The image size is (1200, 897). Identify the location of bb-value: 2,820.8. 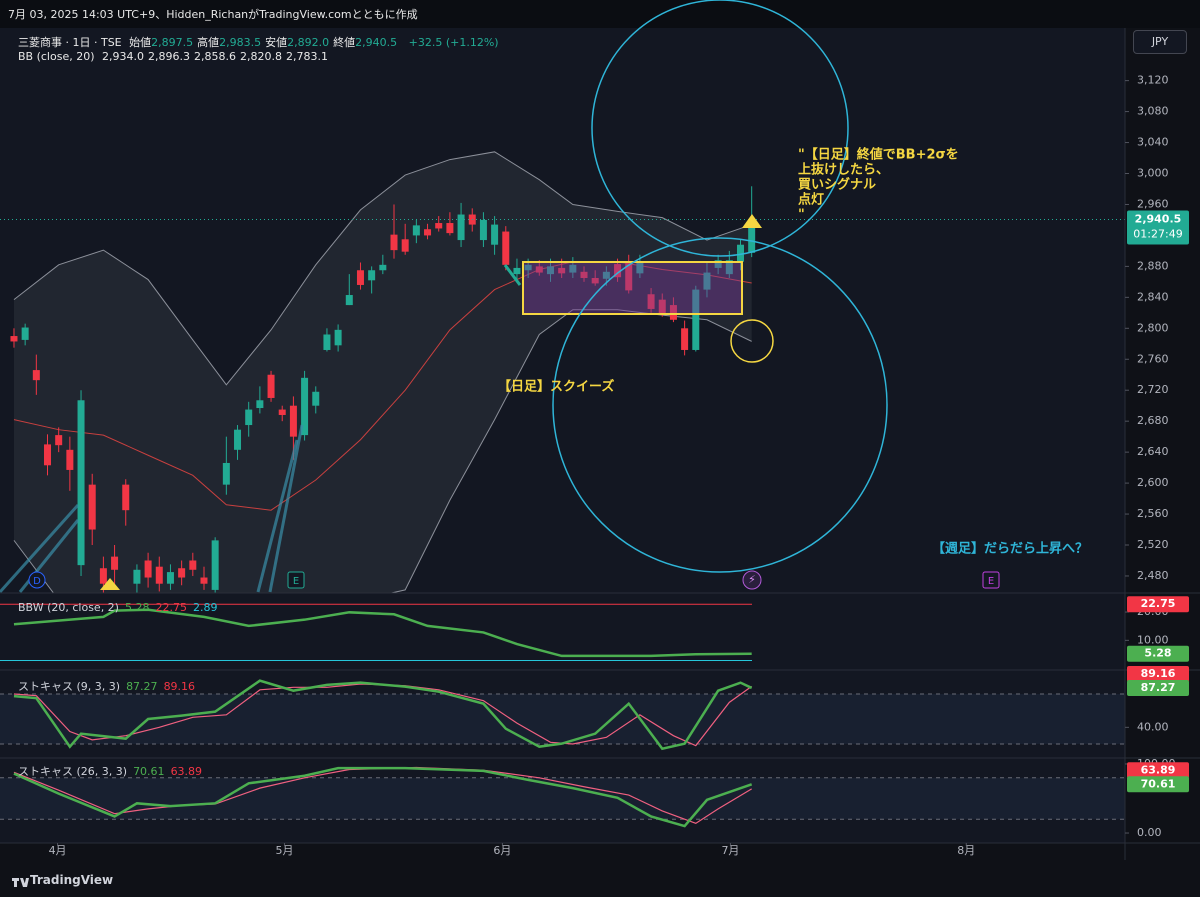
(261, 56).